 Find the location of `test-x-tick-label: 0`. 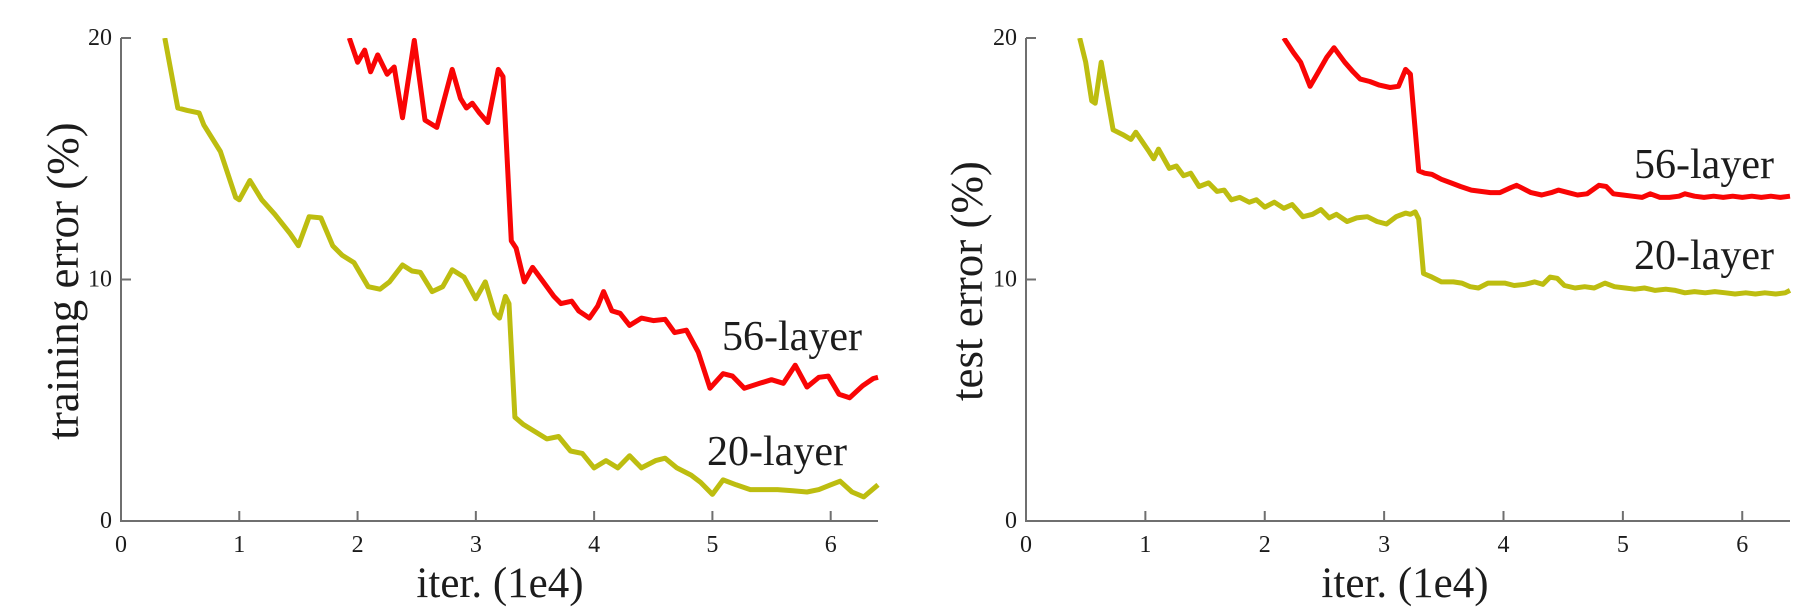

test-x-tick-label: 0 is located at coordinates (1026, 545).